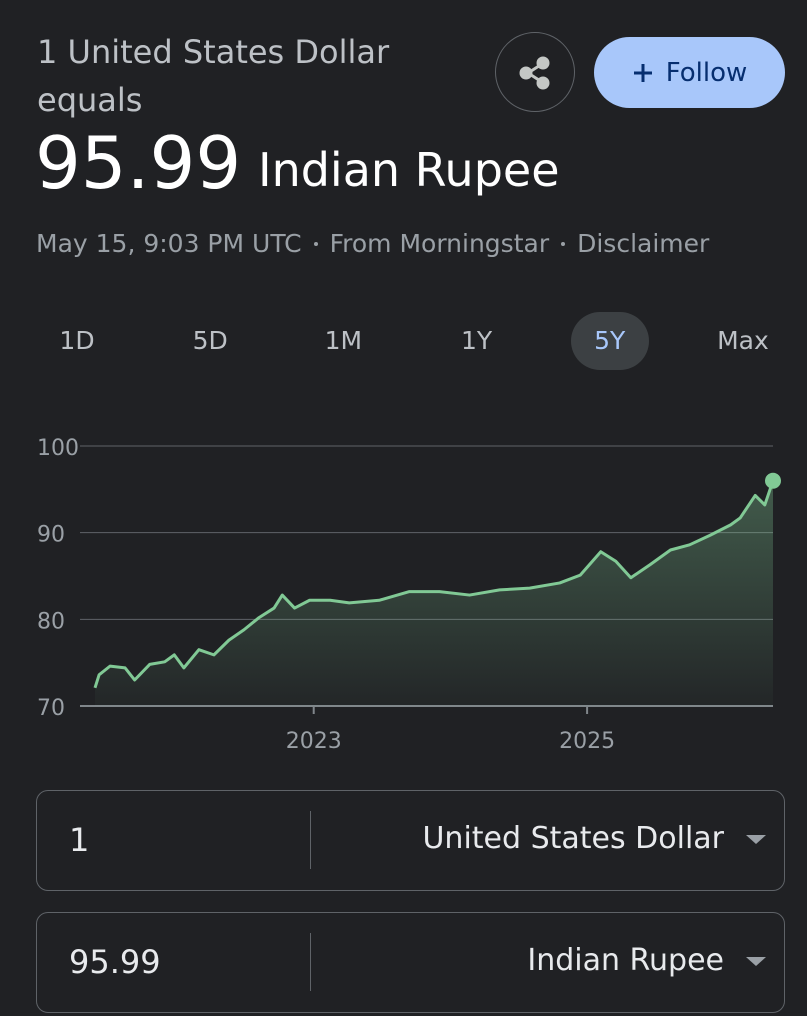 The image size is (807, 1016). What do you see at coordinates (587, 741) in the screenshot?
I see `x-tick-label: 2025` at bounding box center [587, 741].